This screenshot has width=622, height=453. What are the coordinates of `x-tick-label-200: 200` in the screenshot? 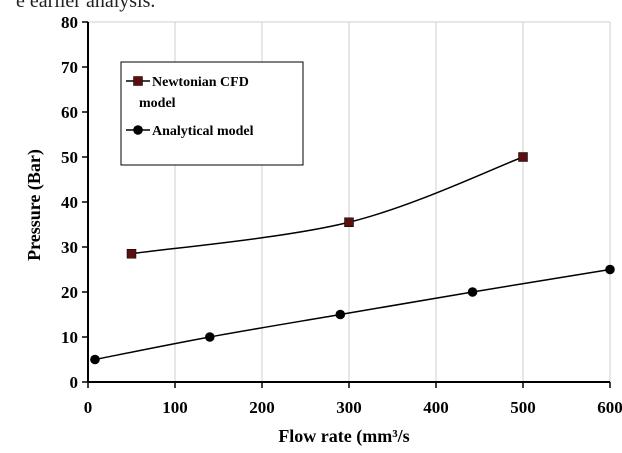 It's located at (262, 407).